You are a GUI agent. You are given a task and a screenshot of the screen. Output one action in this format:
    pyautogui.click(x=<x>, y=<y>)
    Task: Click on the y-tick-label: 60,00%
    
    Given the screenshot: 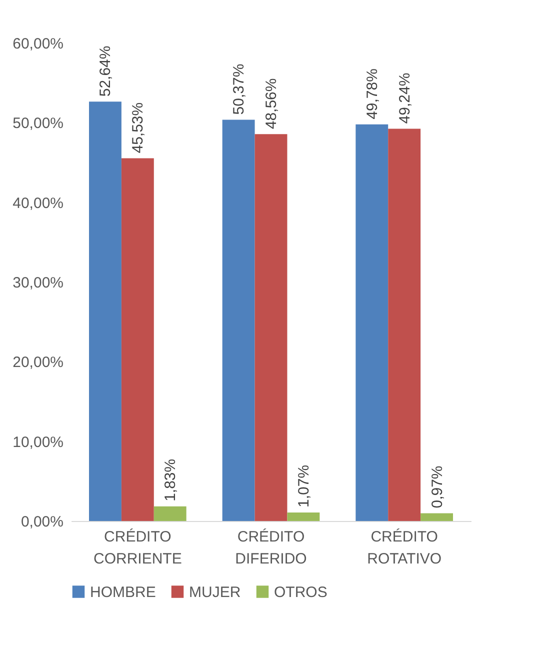 What is the action you would take?
    pyautogui.click(x=38, y=44)
    